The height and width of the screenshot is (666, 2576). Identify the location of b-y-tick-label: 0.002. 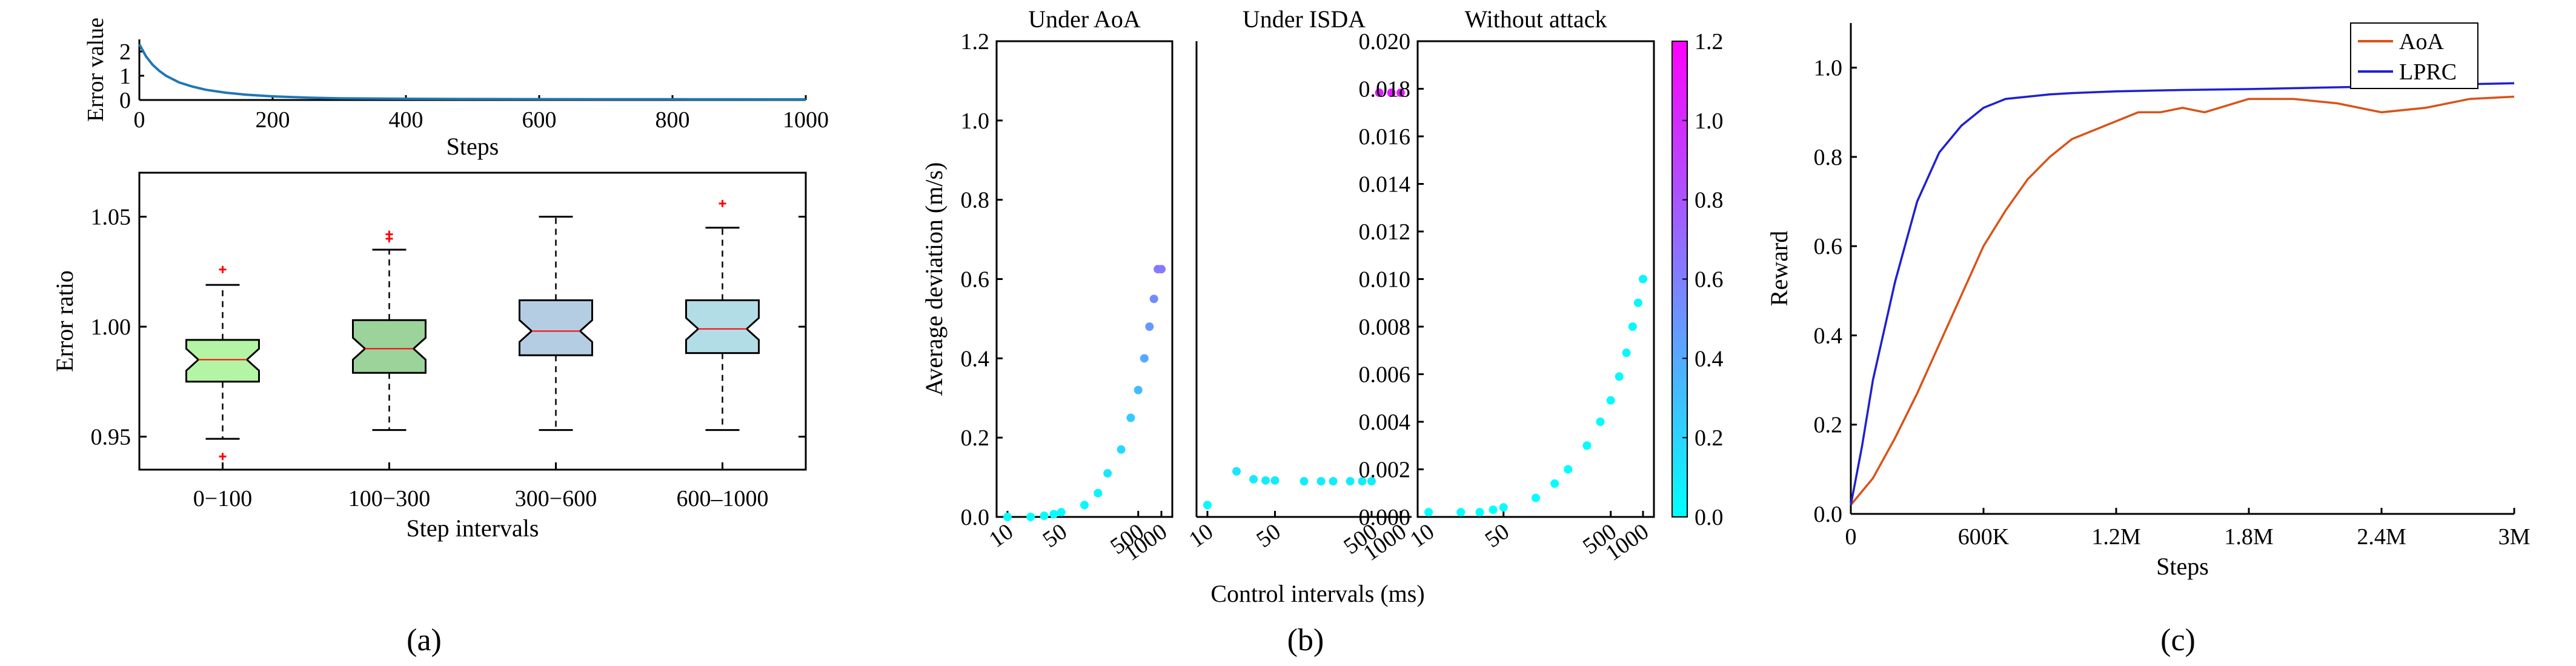
(1385, 470).